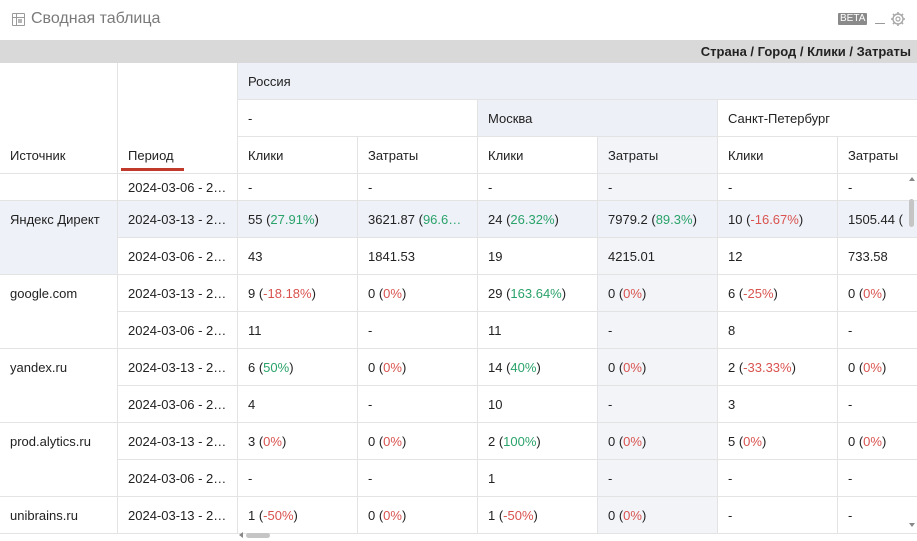 This screenshot has height=541, width=917. I want to click on scroll-up-arrow, so click(912, 179).